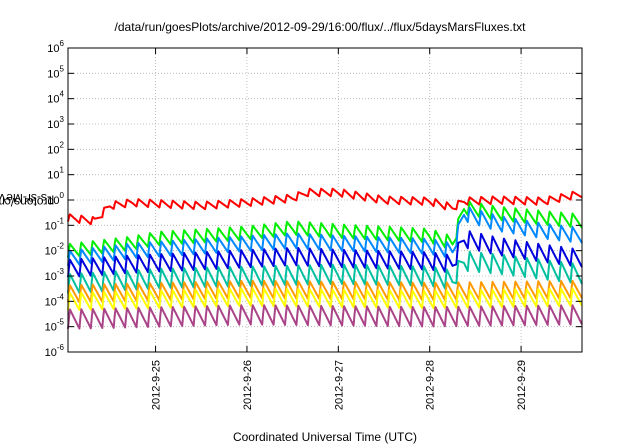 The height and width of the screenshot is (448, 640). I want to click on y-tick-label: 10⁻⁴, so click(55, 300).